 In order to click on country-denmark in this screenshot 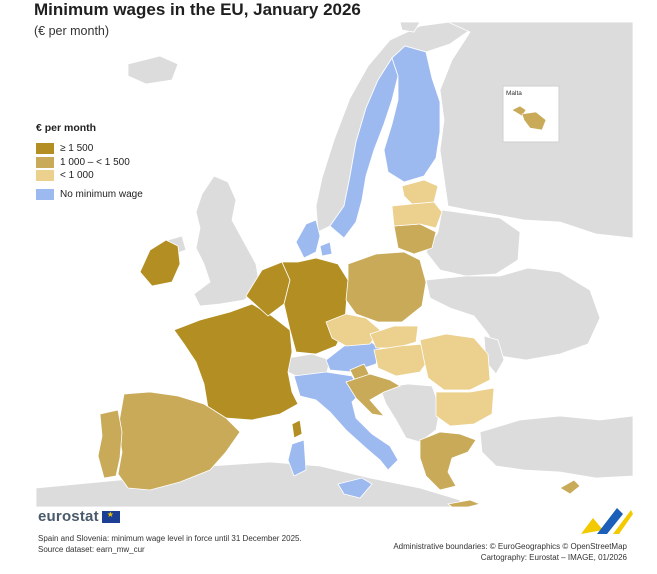, I will do `click(308, 239)`.